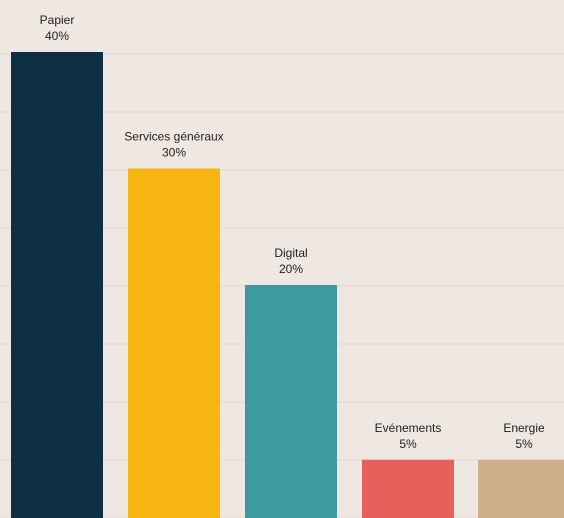 The image size is (564, 518). What do you see at coordinates (291, 401) in the screenshot?
I see `bar-digital` at bounding box center [291, 401].